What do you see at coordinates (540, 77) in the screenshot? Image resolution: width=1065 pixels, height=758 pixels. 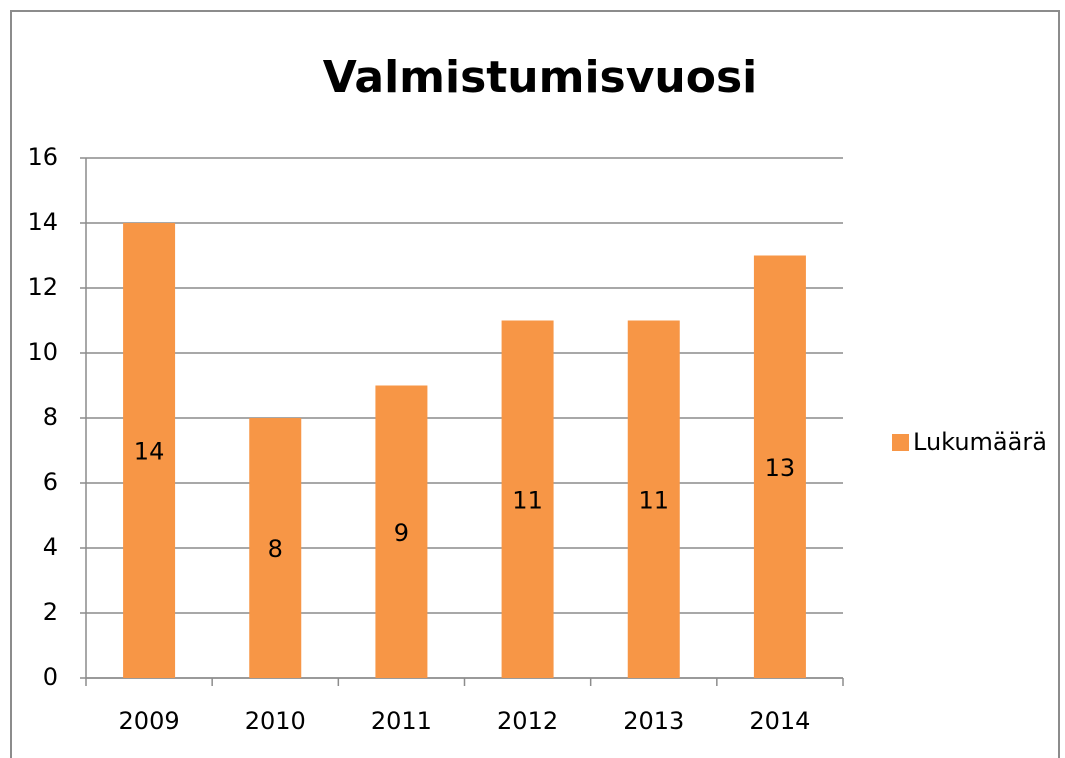 I see `chart-title: Valmistumisvuosi` at bounding box center [540, 77].